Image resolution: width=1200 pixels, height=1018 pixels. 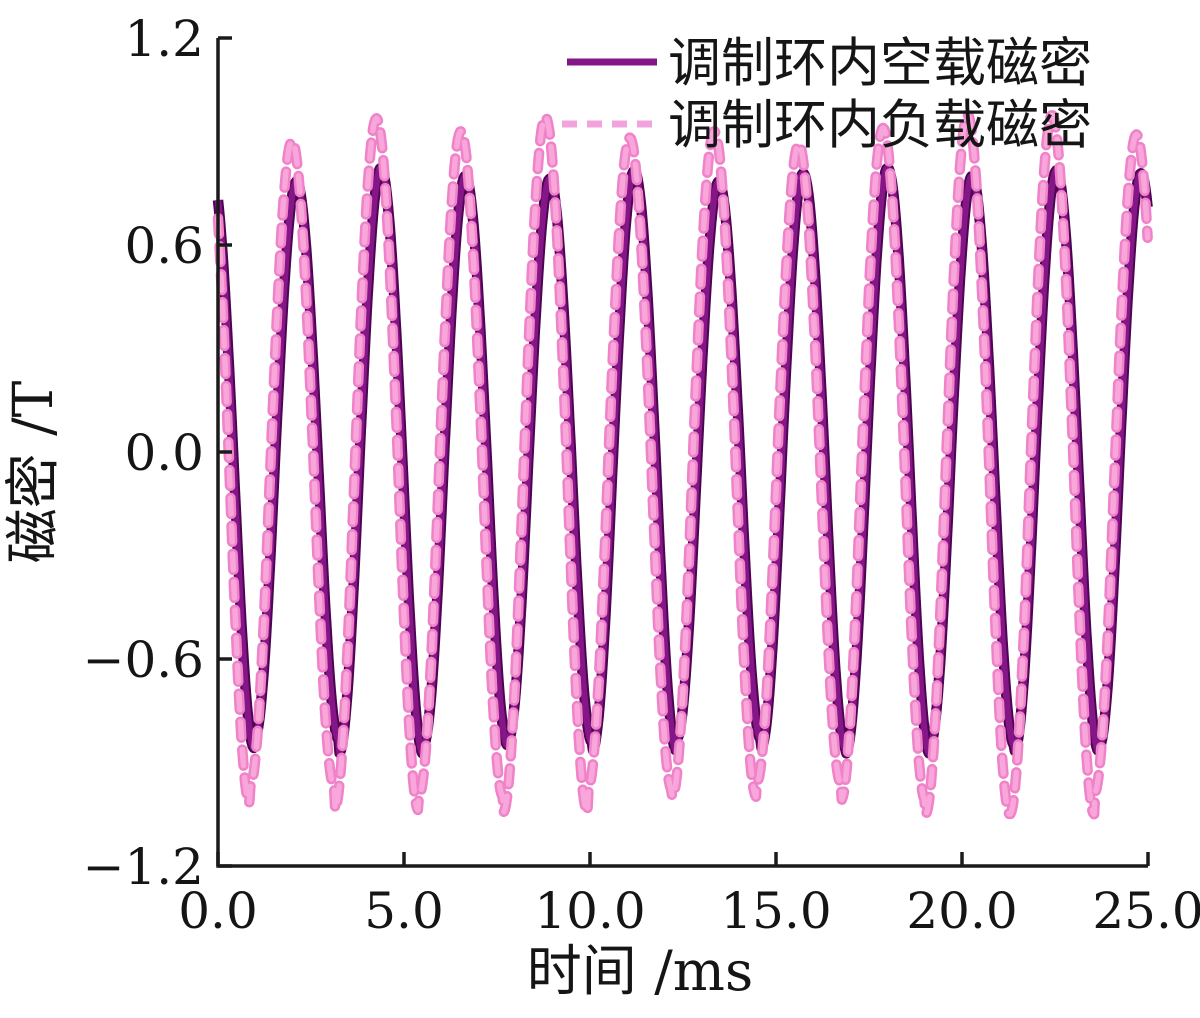 I want to click on y-tick-label: −0.6, so click(x=143, y=660).